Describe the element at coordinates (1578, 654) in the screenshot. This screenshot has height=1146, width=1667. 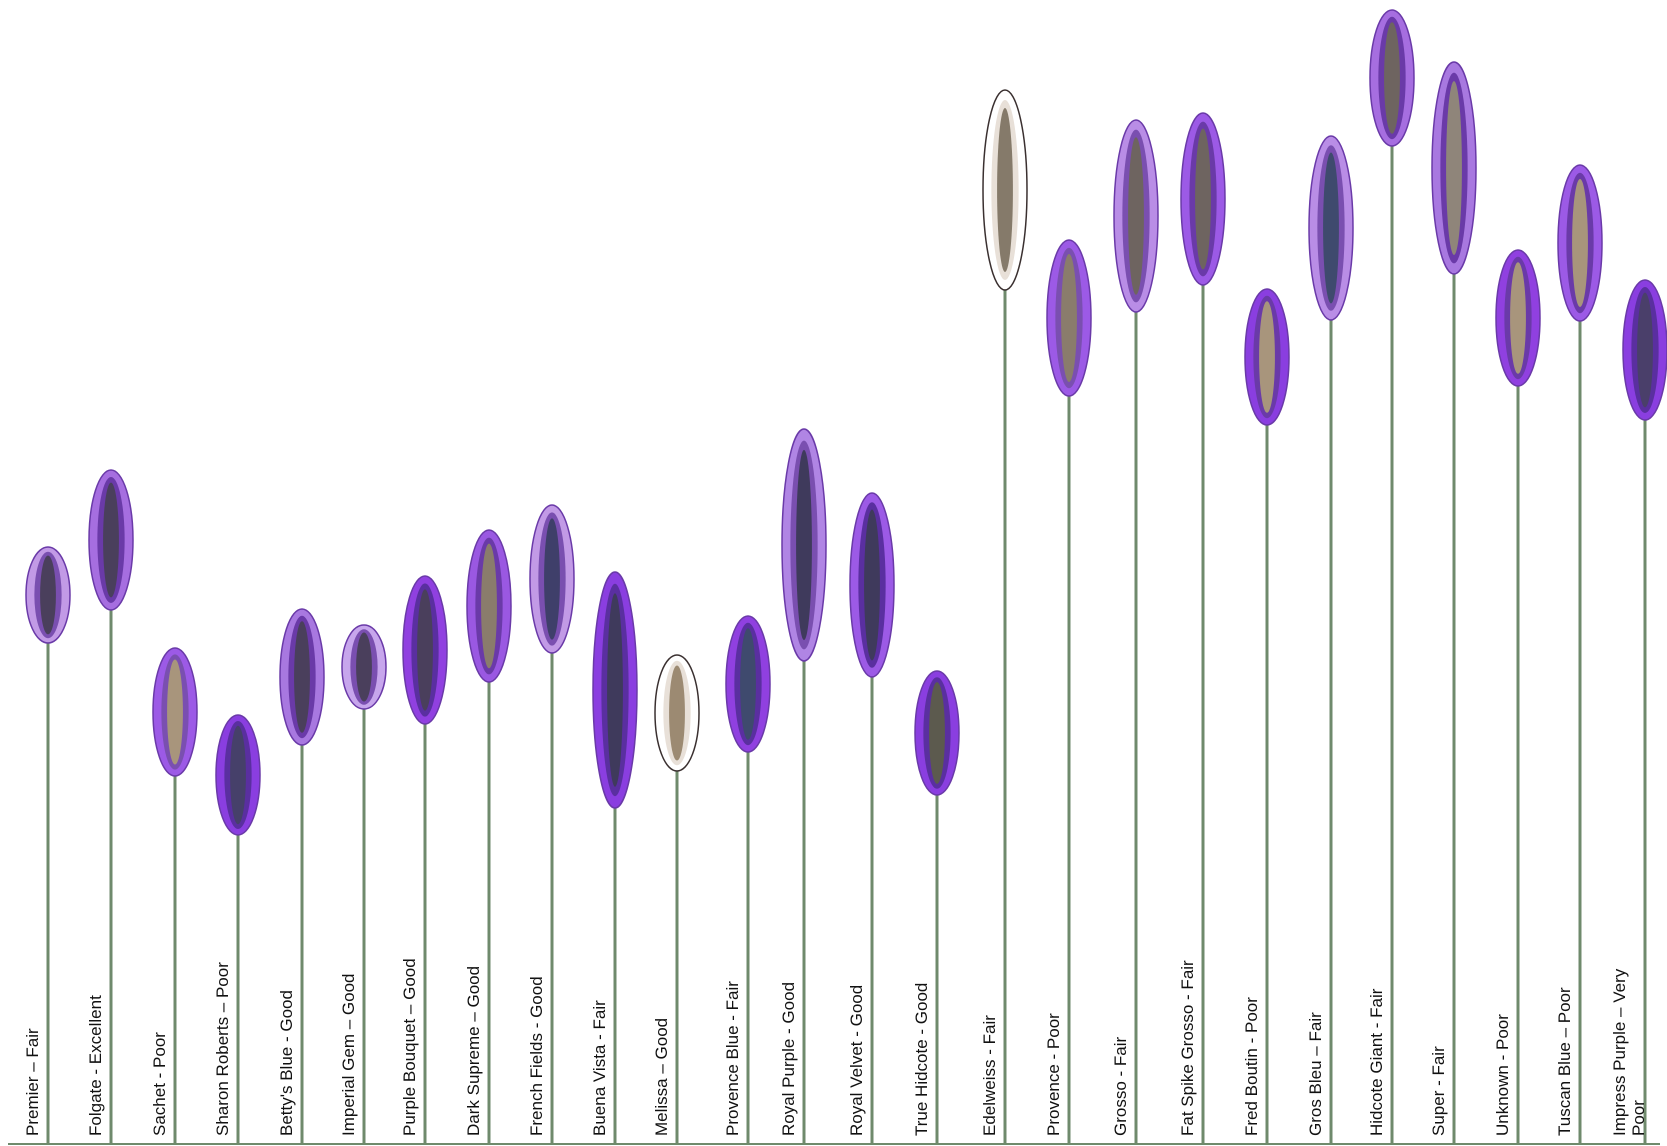
I see `lavender-plant: Tuscan Blue – Poor` at that location.